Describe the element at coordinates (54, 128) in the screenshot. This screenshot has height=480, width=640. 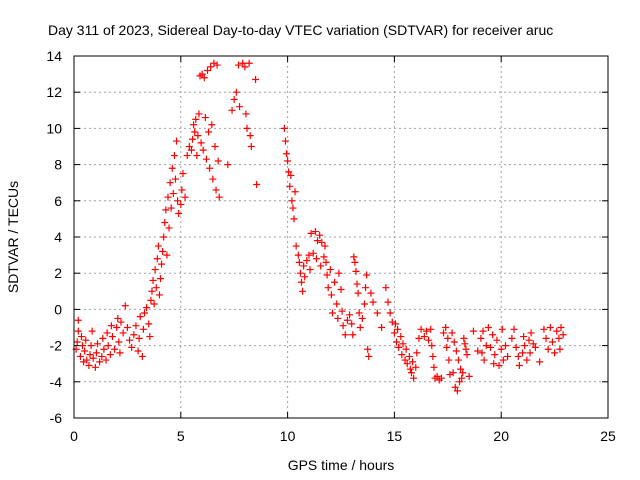
I see `y-tick-label: 10` at that location.